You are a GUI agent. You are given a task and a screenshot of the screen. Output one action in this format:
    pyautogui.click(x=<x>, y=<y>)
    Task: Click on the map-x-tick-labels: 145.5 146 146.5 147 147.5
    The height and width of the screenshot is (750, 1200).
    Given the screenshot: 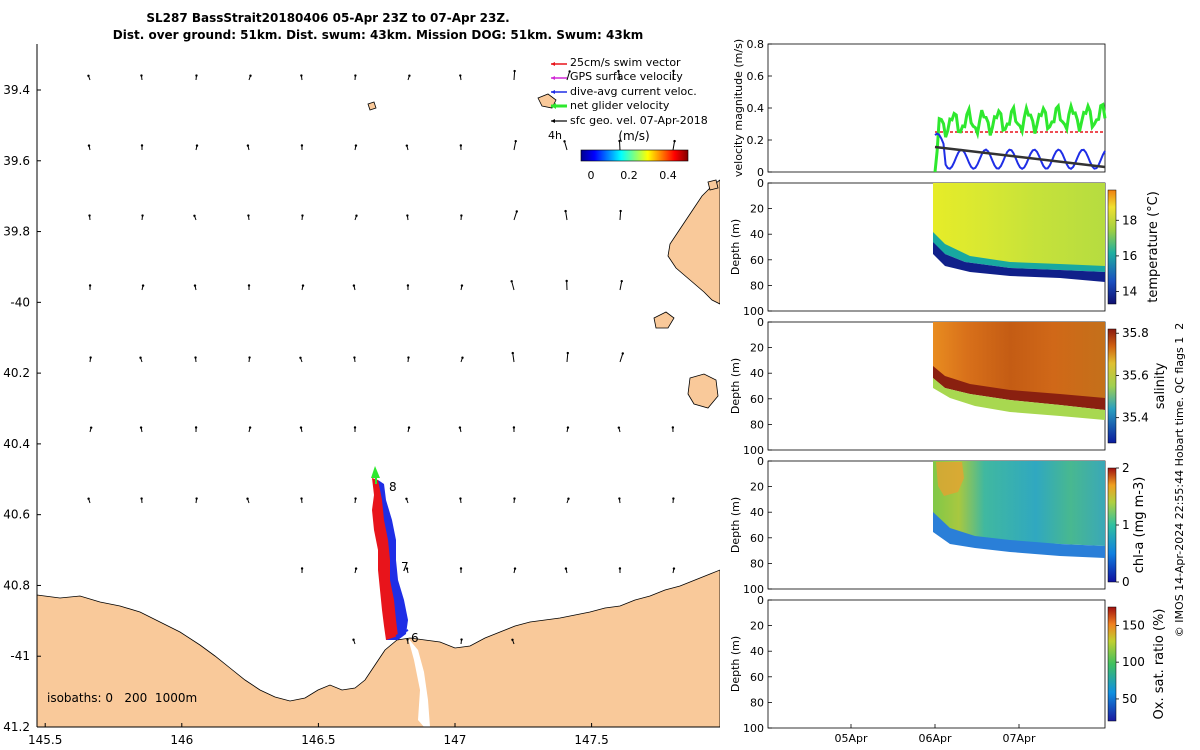 What is the action you would take?
    pyautogui.click(x=318, y=740)
    